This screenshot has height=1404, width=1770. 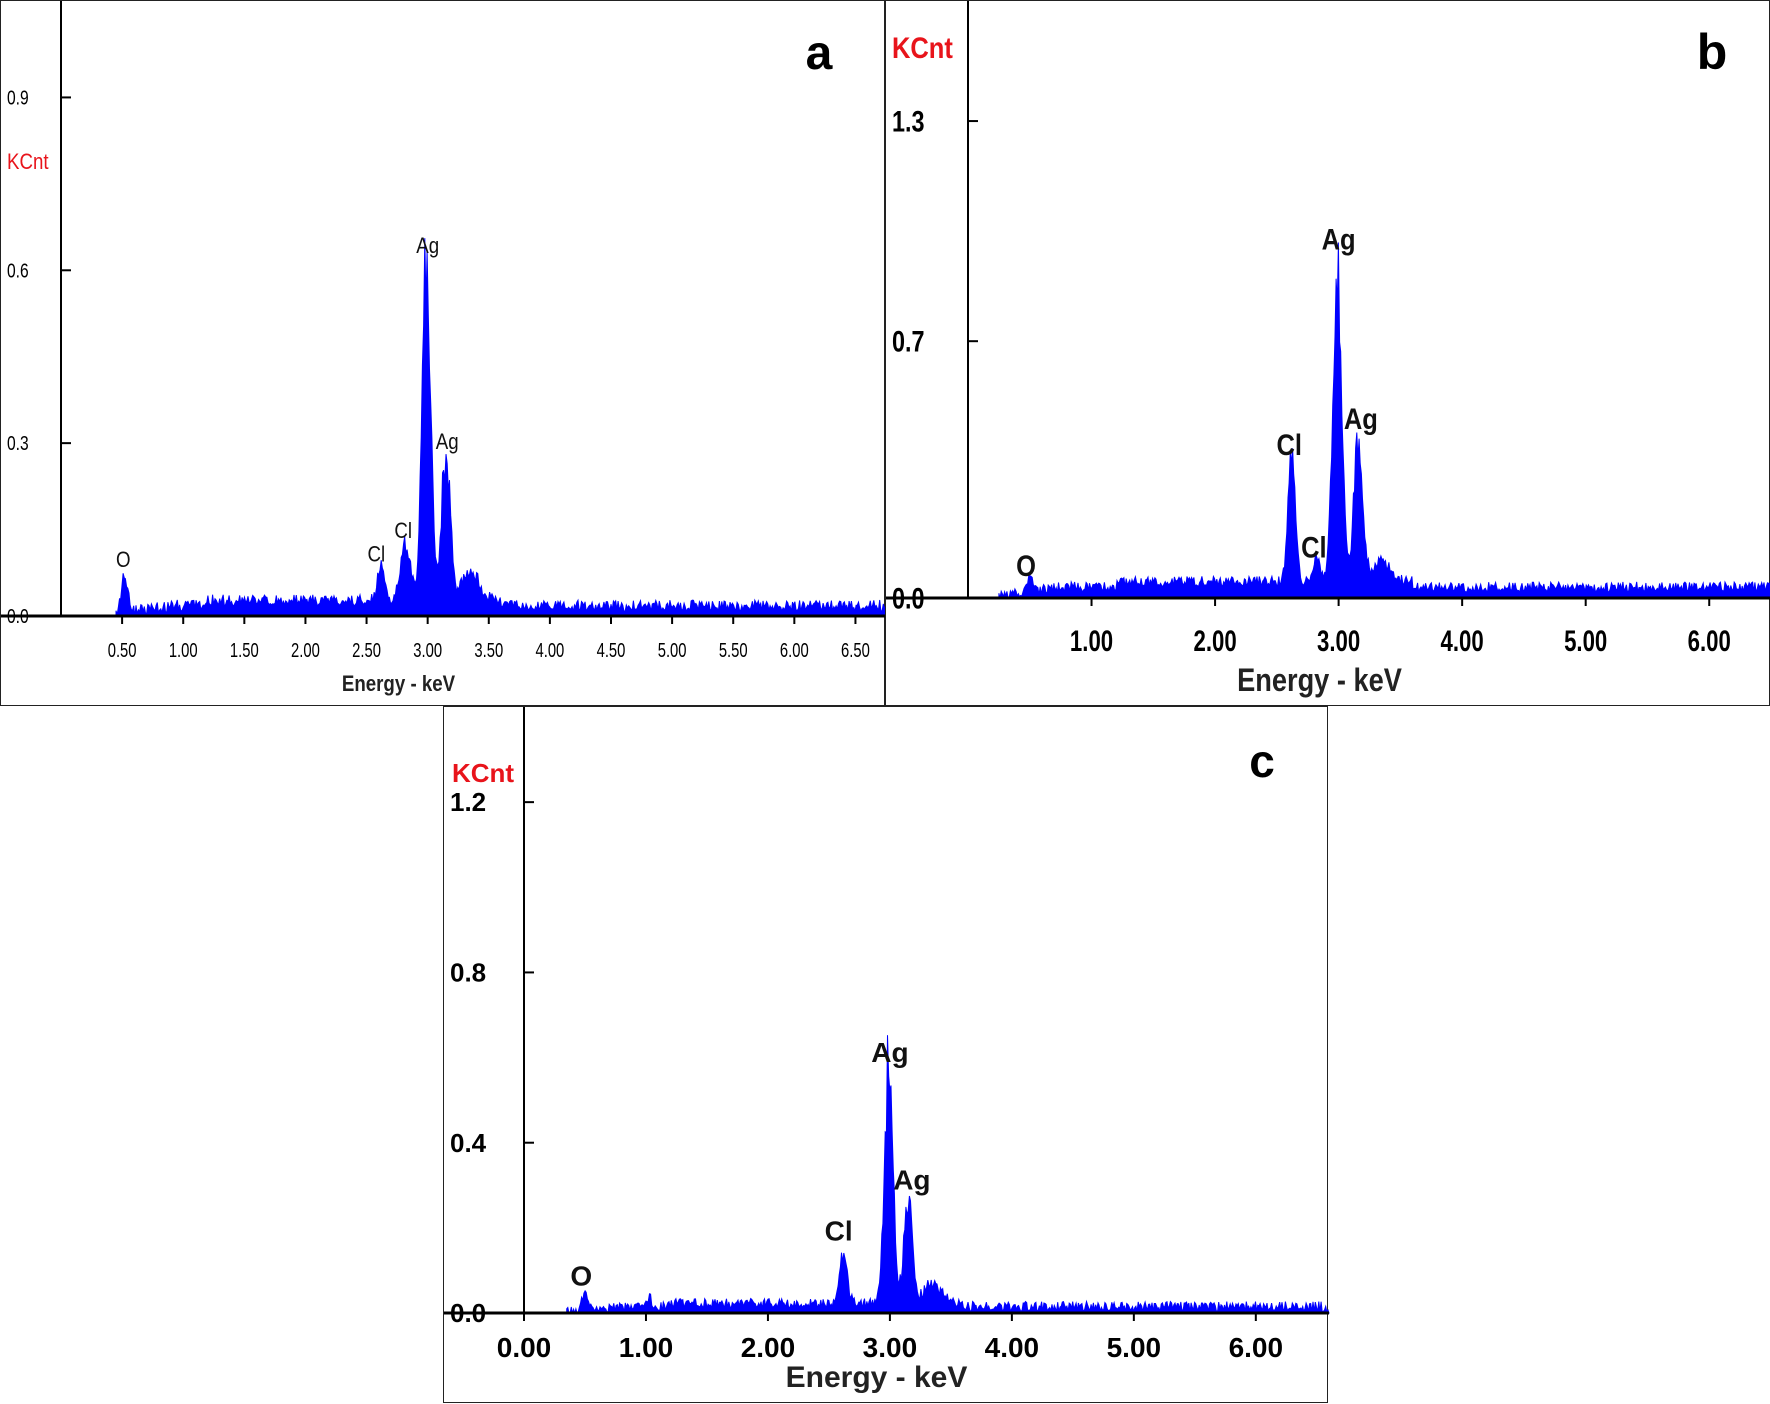 I want to click on y-tick-label: 0.7, so click(x=908, y=341).